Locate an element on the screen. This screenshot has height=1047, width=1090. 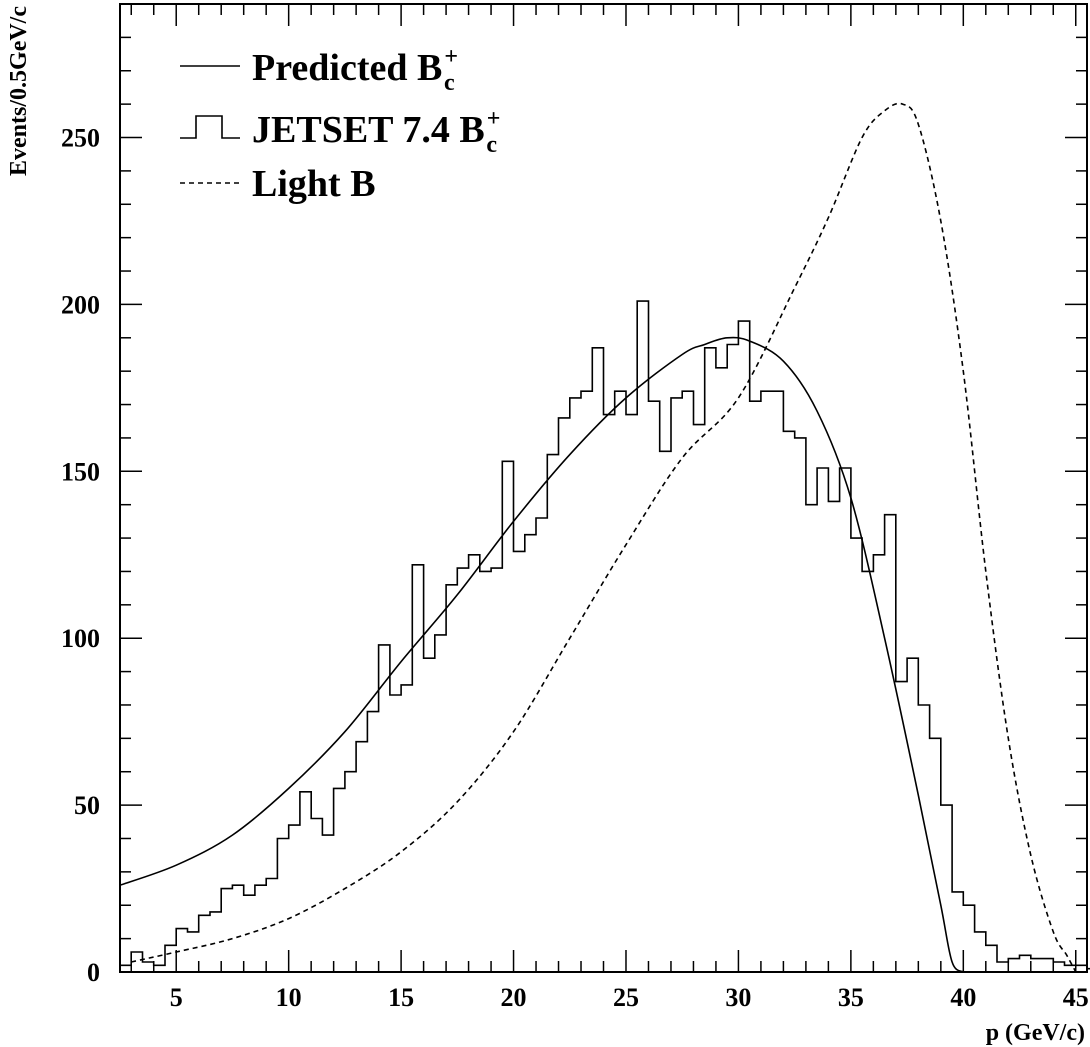
x-axis-title: p (GeV/c) is located at coordinates (1035, 1033).